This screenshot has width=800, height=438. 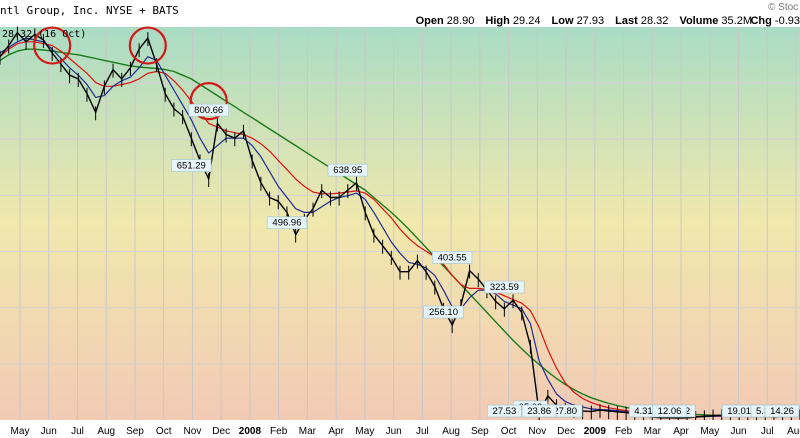 What do you see at coordinates (699, 21) in the screenshot?
I see `volume-label: Volume` at bounding box center [699, 21].